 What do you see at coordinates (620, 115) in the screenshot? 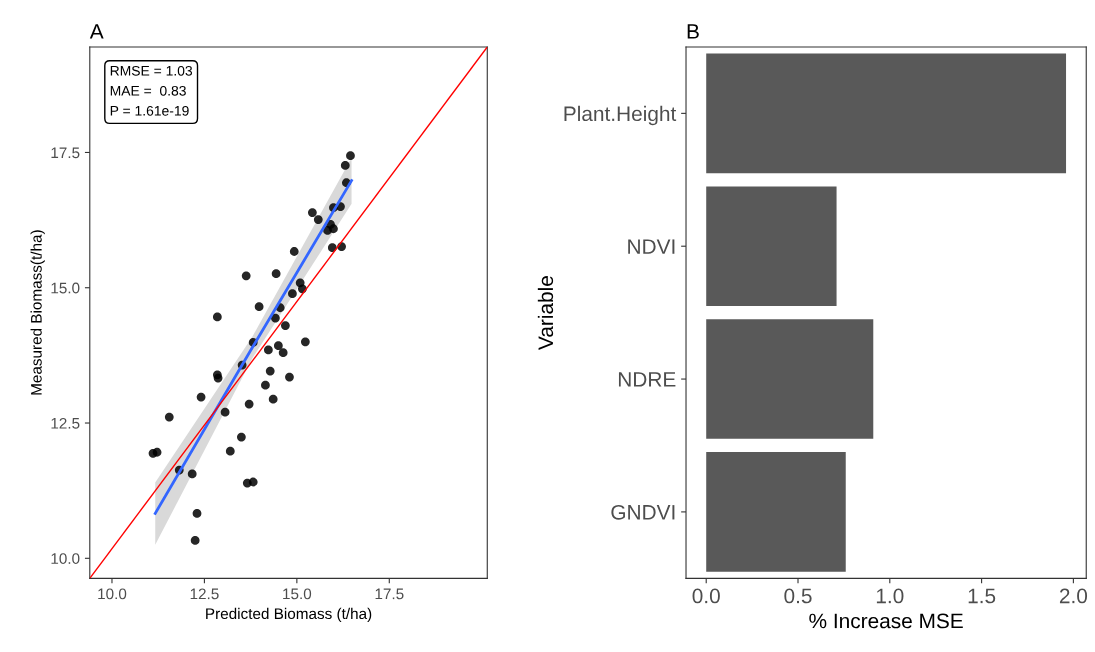
I see `y-tick-label: Plant.Height` at bounding box center [620, 115].